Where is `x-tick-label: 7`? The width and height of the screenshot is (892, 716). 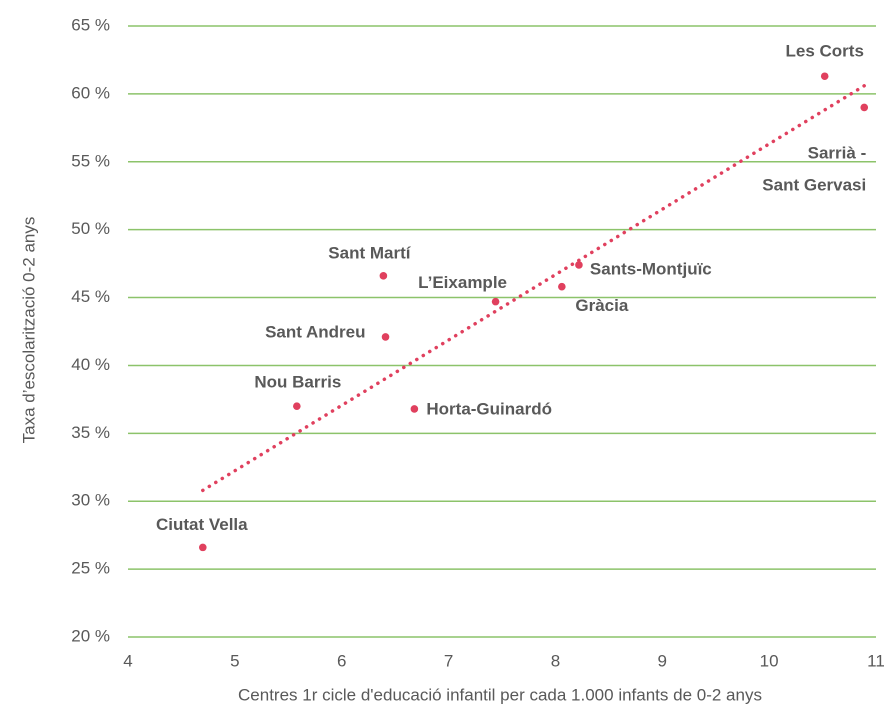
x-tick-label: 7 is located at coordinates (448, 660).